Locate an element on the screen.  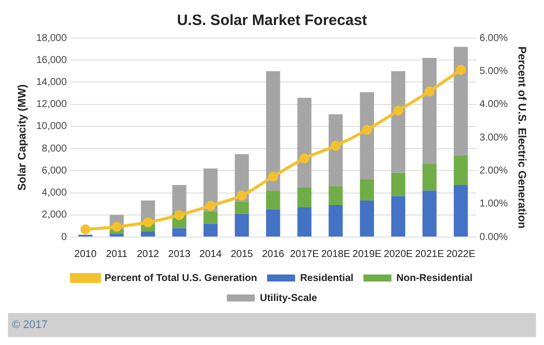
y2-tick-label: 3.00% is located at coordinates (493, 138).